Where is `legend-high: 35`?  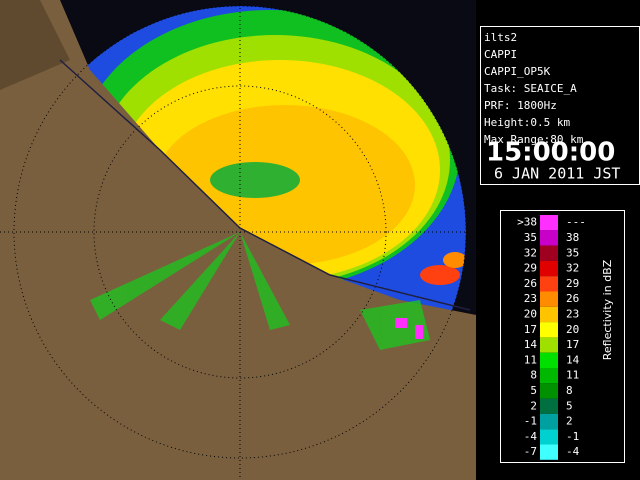
legend-high: 35 is located at coordinates (572, 252).